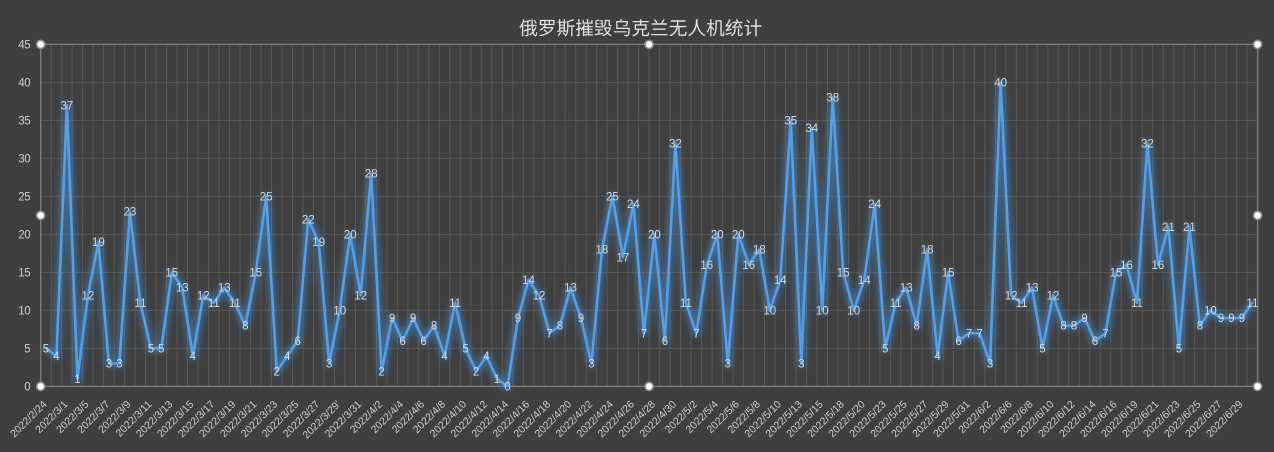 The height and width of the screenshot is (452, 1274). What do you see at coordinates (1000, 84) in the screenshot?
I see `svg-text: 40` at bounding box center [1000, 84].